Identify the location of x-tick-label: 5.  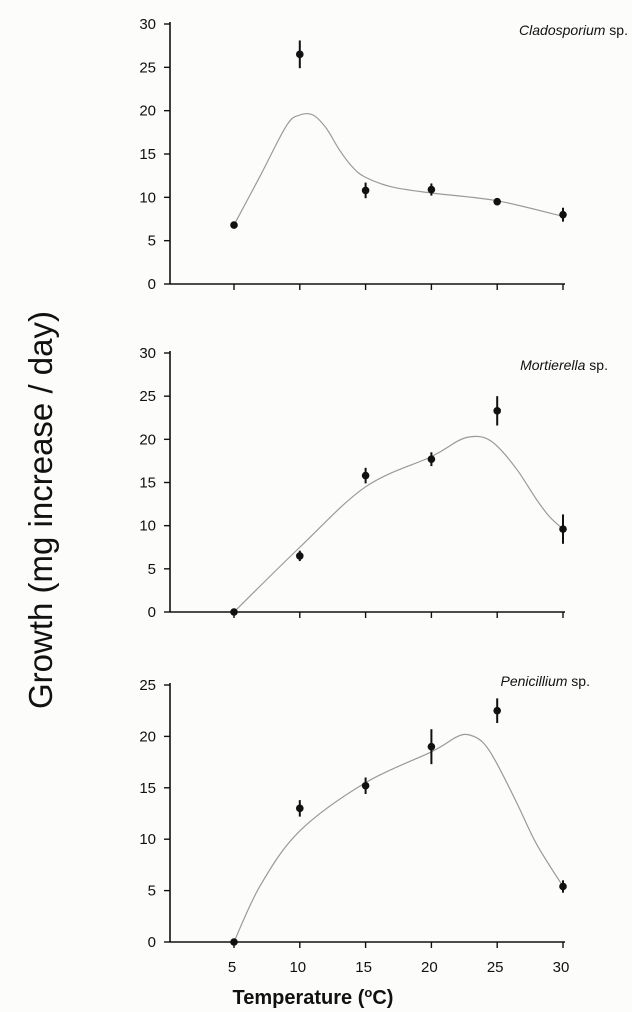
(232, 967).